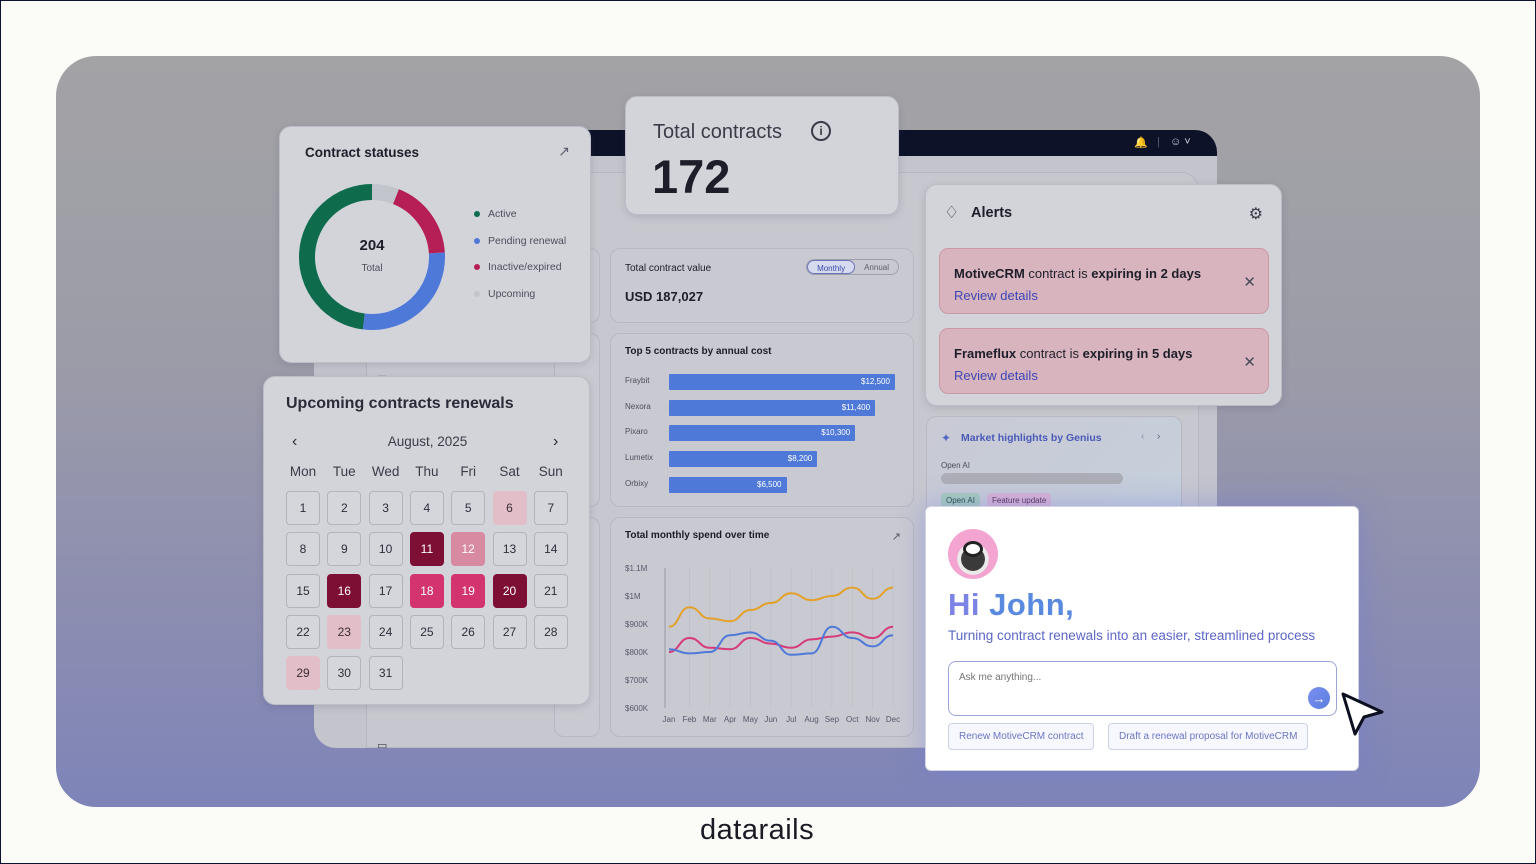 Image resolution: width=1536 pixels, height=864 pixels. I want to click on legend-label: Active, so click(502, 214).